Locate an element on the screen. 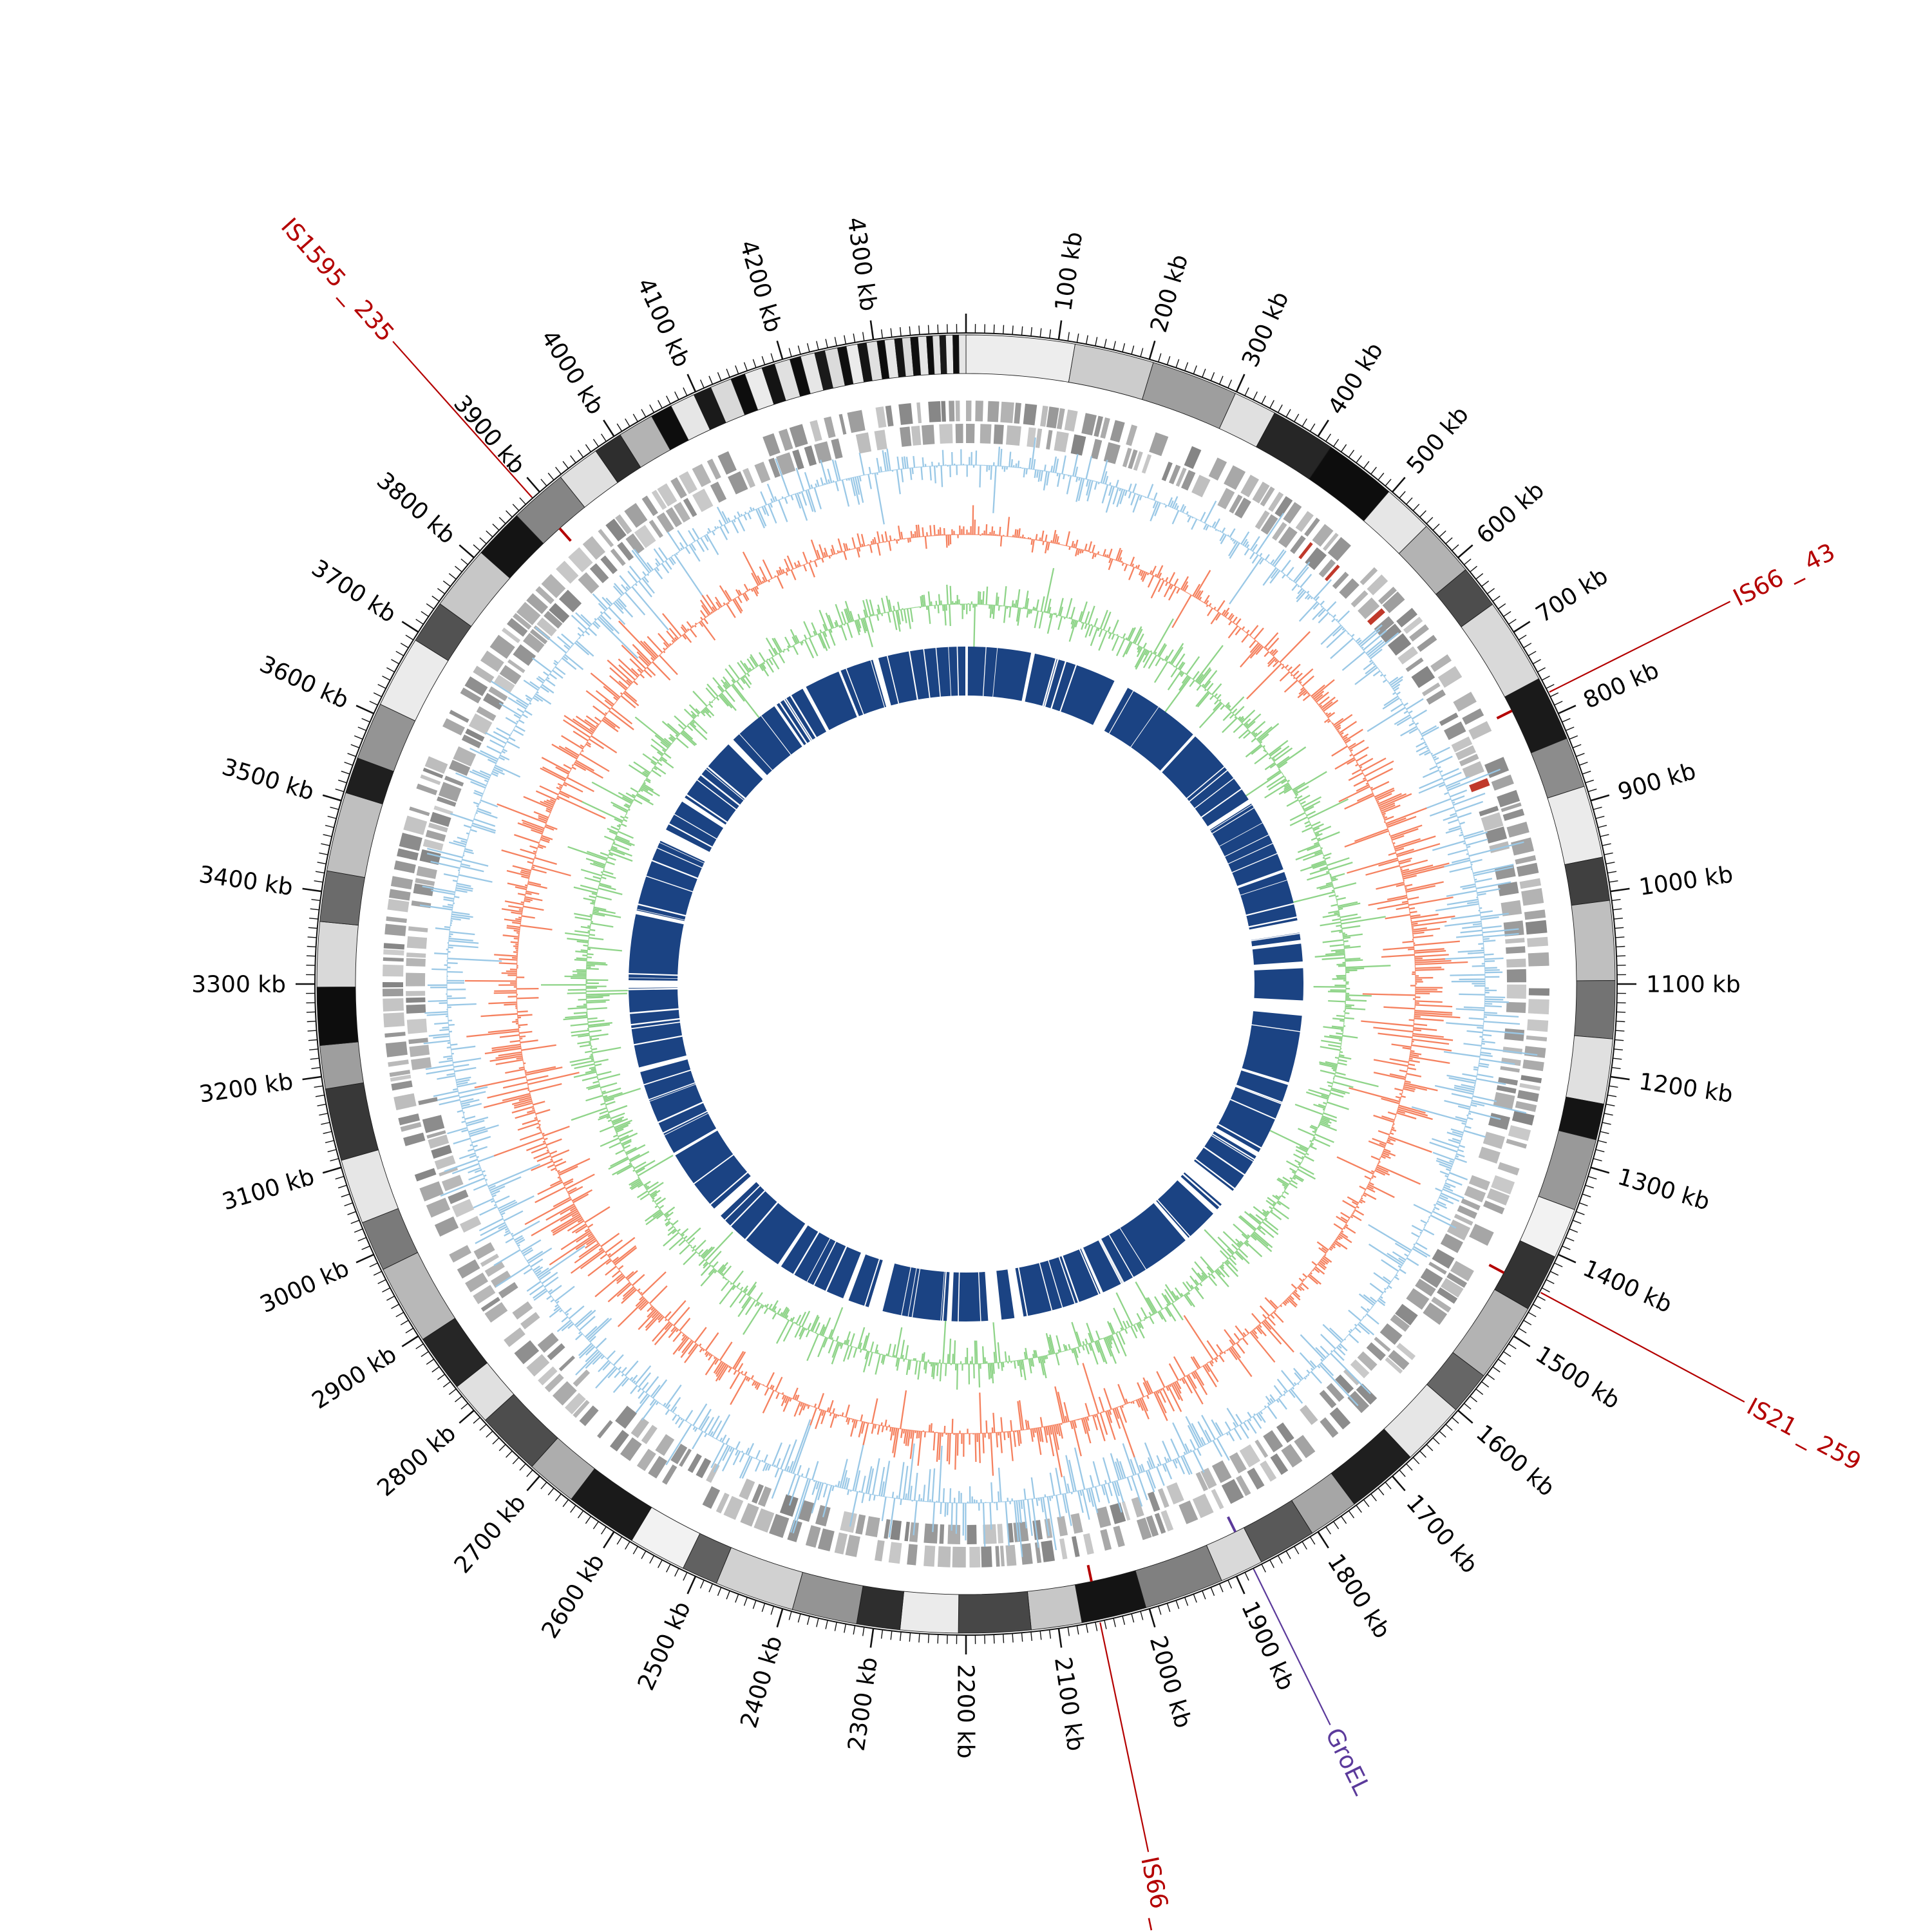 The width and height of the screenshot is (1932, 1932). axis-tick-label: 1900 kb is located at coordinates (1267, 1646).